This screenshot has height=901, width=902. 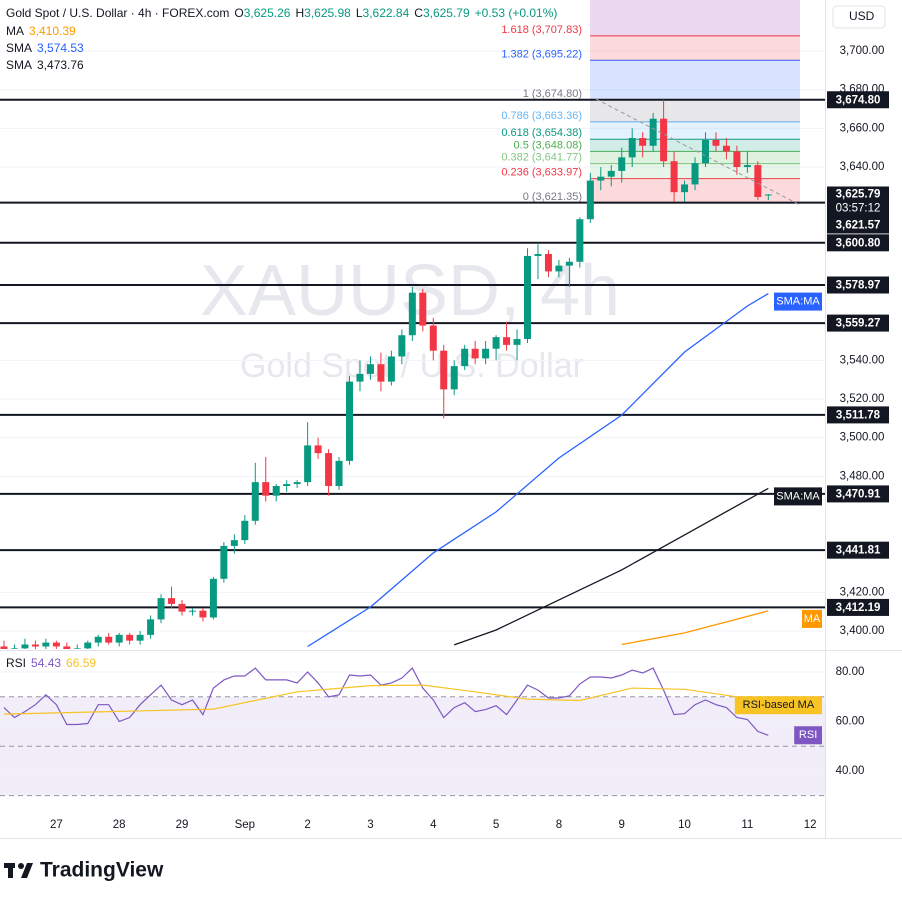 What do you see at coordinates (27, 870) in the screenshot?
I see `logo-slash` at bounding box center [27, 870].